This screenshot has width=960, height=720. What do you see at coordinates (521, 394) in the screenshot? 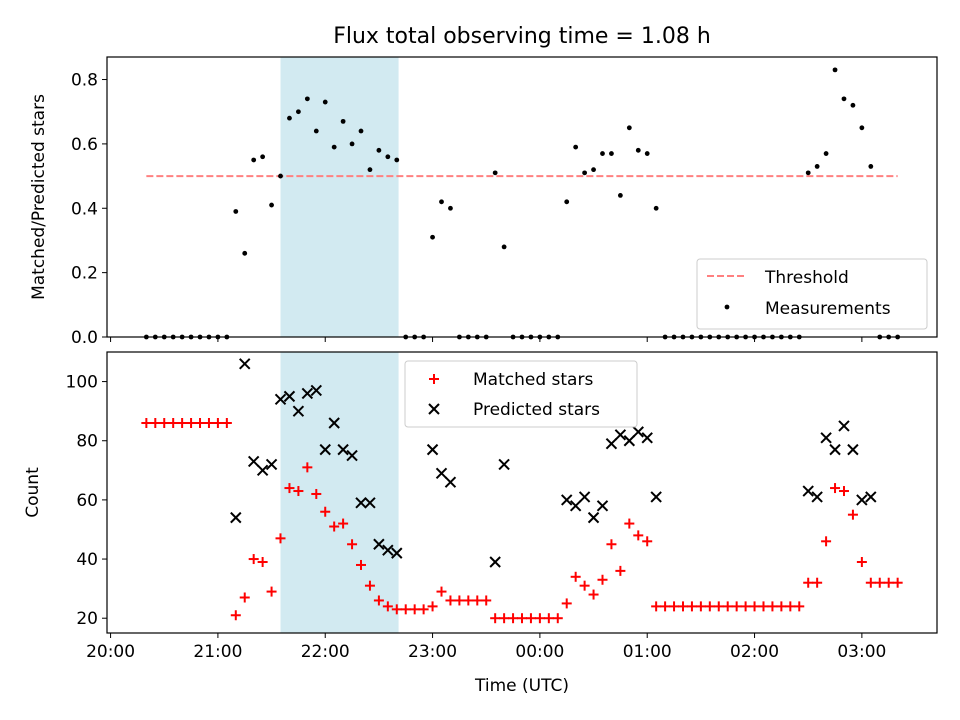
I see `count-legend: Matched stars Predicted stars` at bounding box center [521, 394].